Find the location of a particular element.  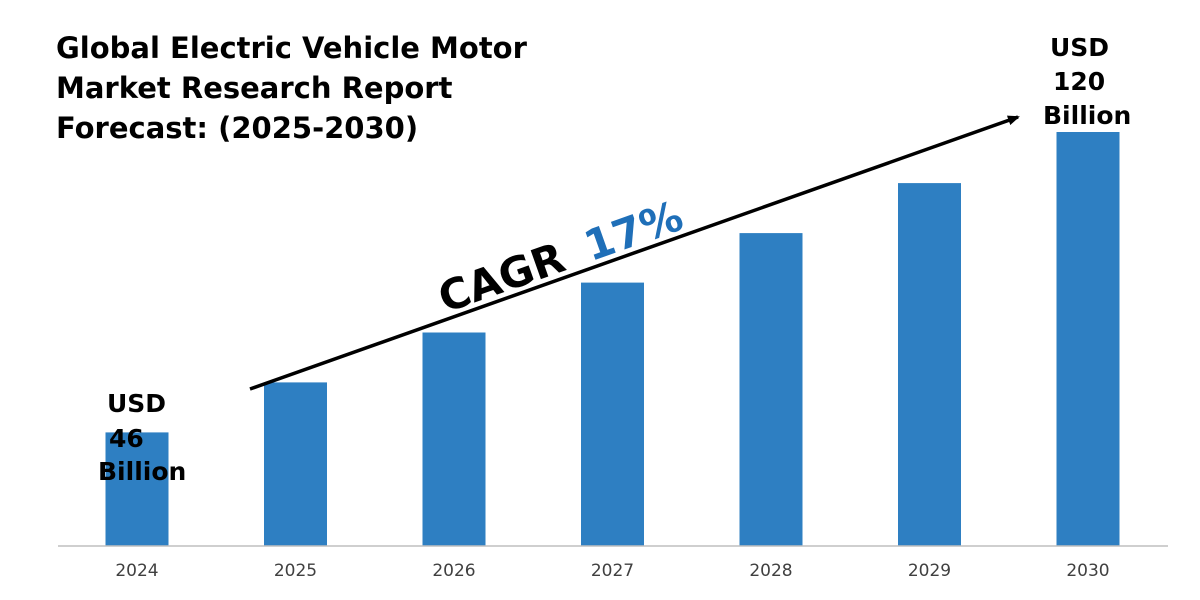

title-line-1: Global Electric Vehicle Motor is located at coordinates (292, 48).